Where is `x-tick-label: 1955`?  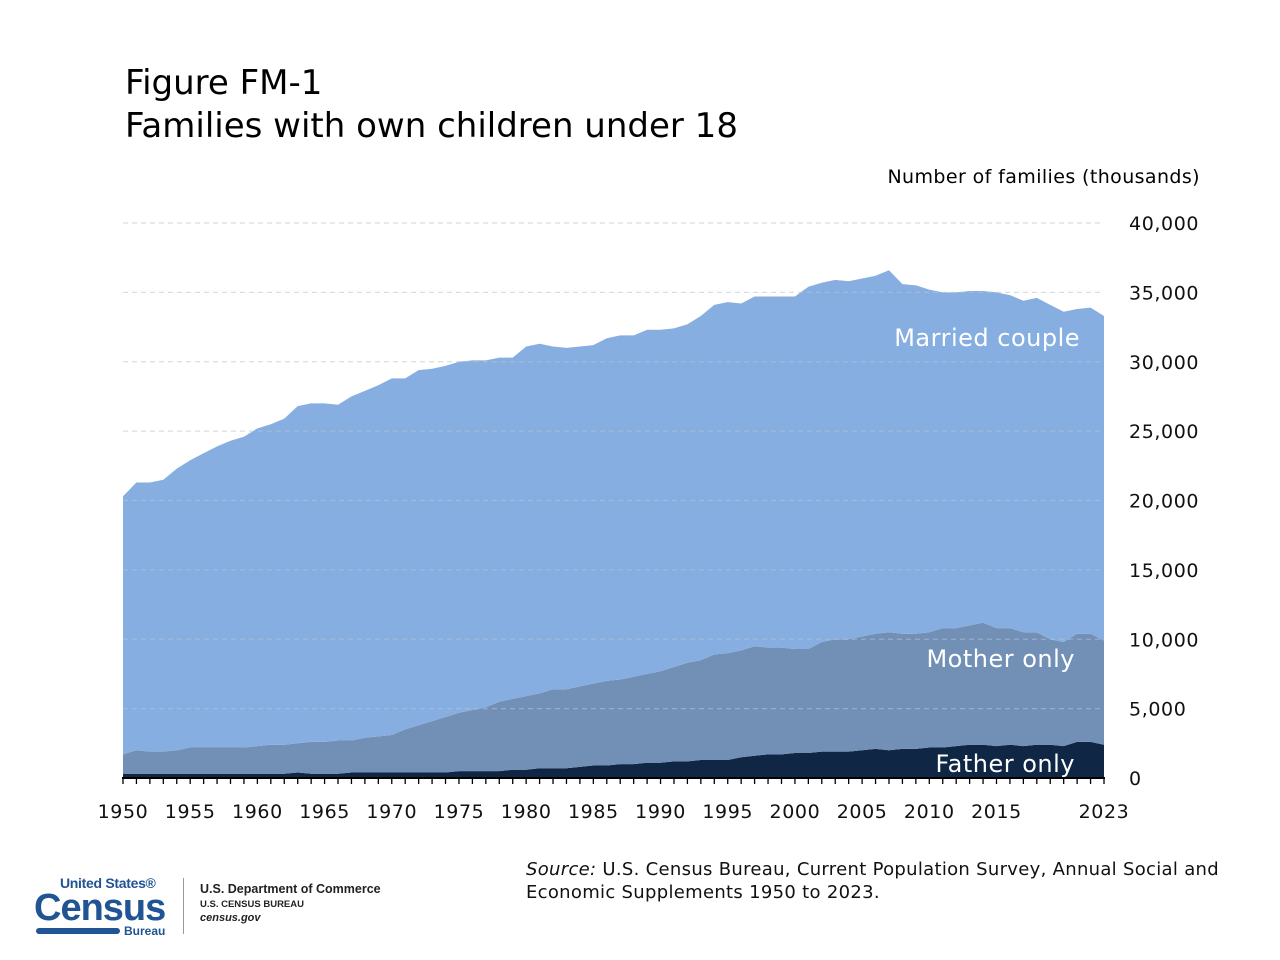 x-tick-label: 1955 is located at coordinates (190, 812).